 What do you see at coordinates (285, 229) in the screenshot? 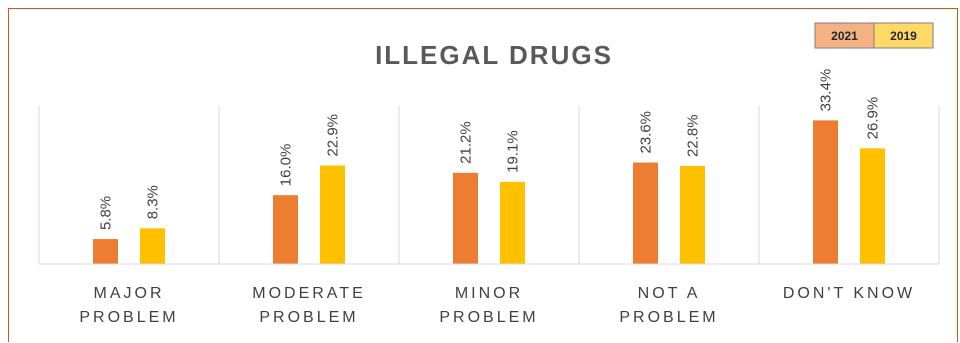
I see `bar-2021-moderate-problem` at bounding box center [285, 229].